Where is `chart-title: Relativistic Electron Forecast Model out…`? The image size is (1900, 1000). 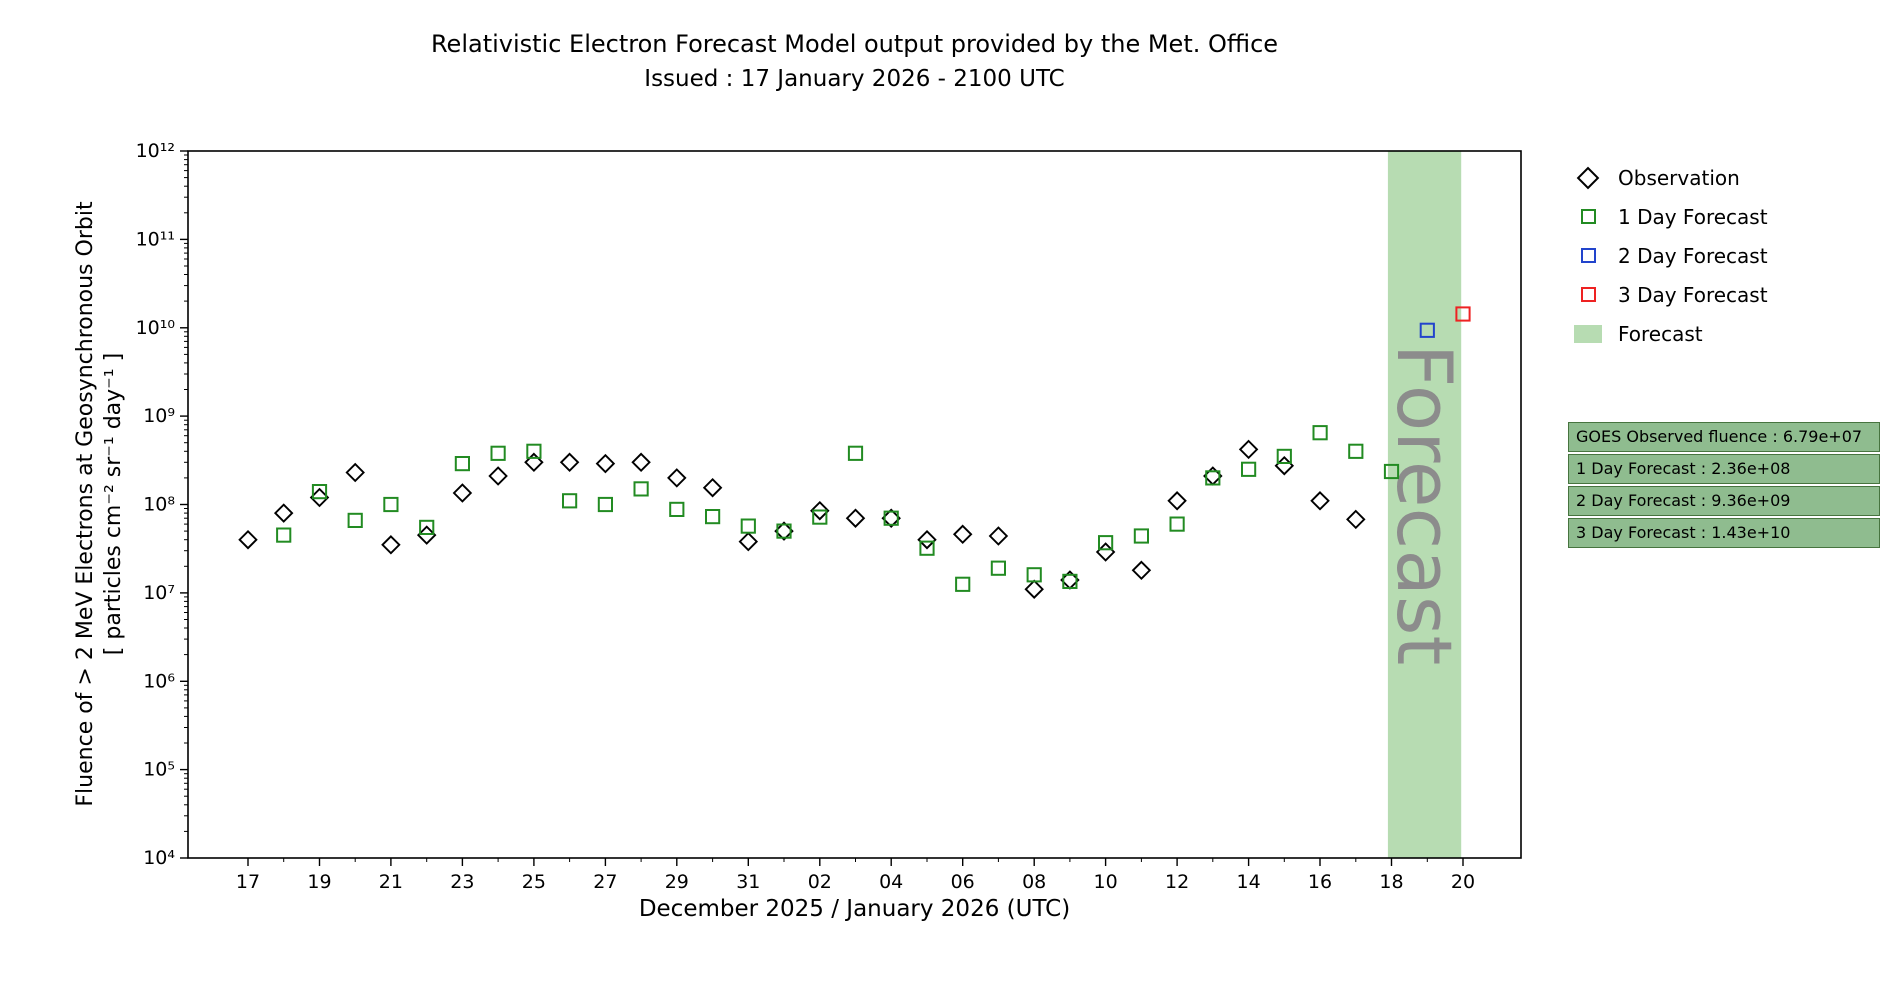 chart-title: Relativistic Electron Forecast Model out… is located at coordinates (854, 44).